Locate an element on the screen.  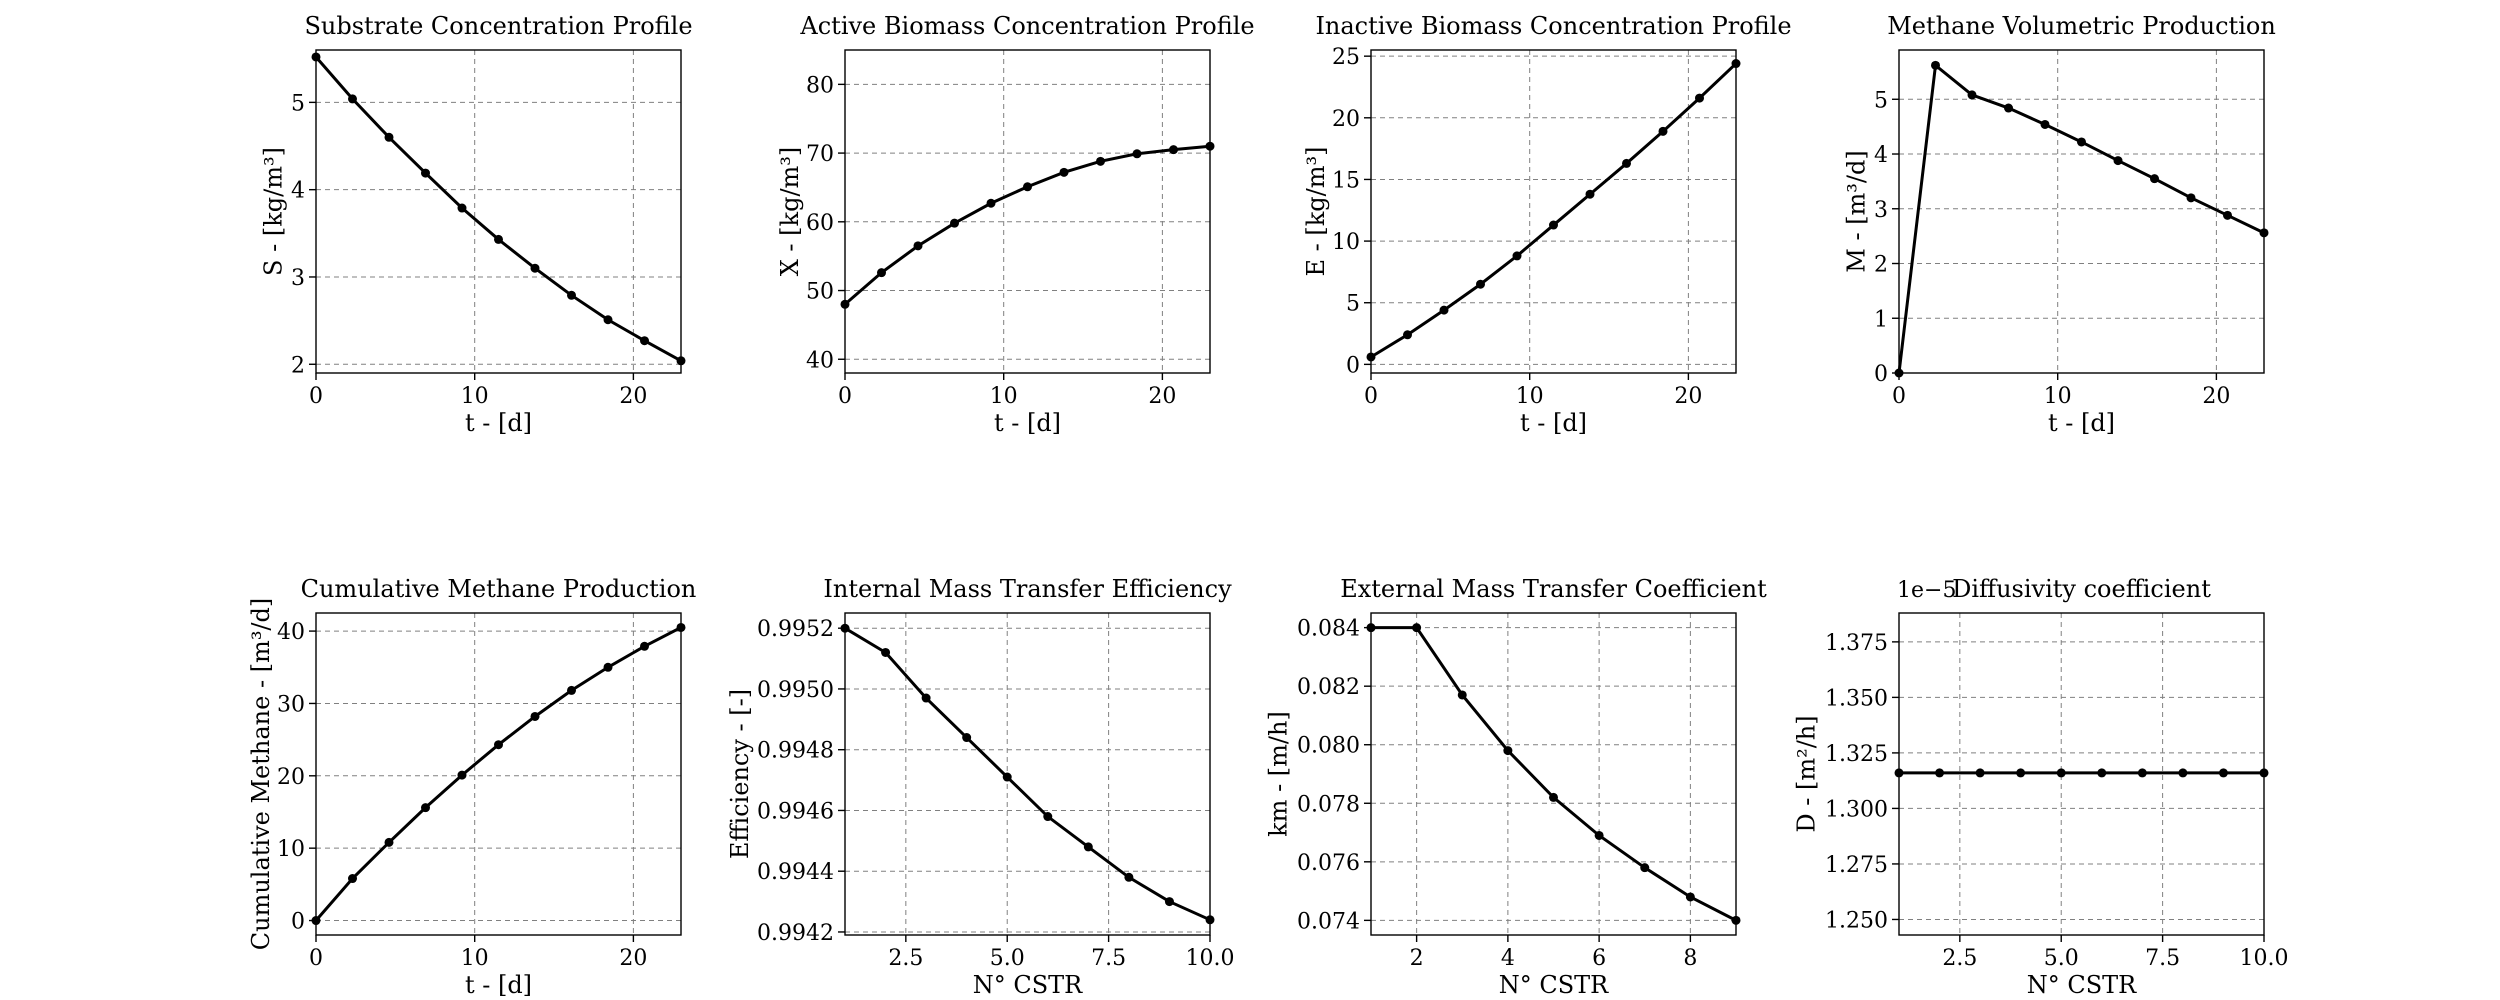
y-tick-label: 1 is located at coordinates (1881, 319).